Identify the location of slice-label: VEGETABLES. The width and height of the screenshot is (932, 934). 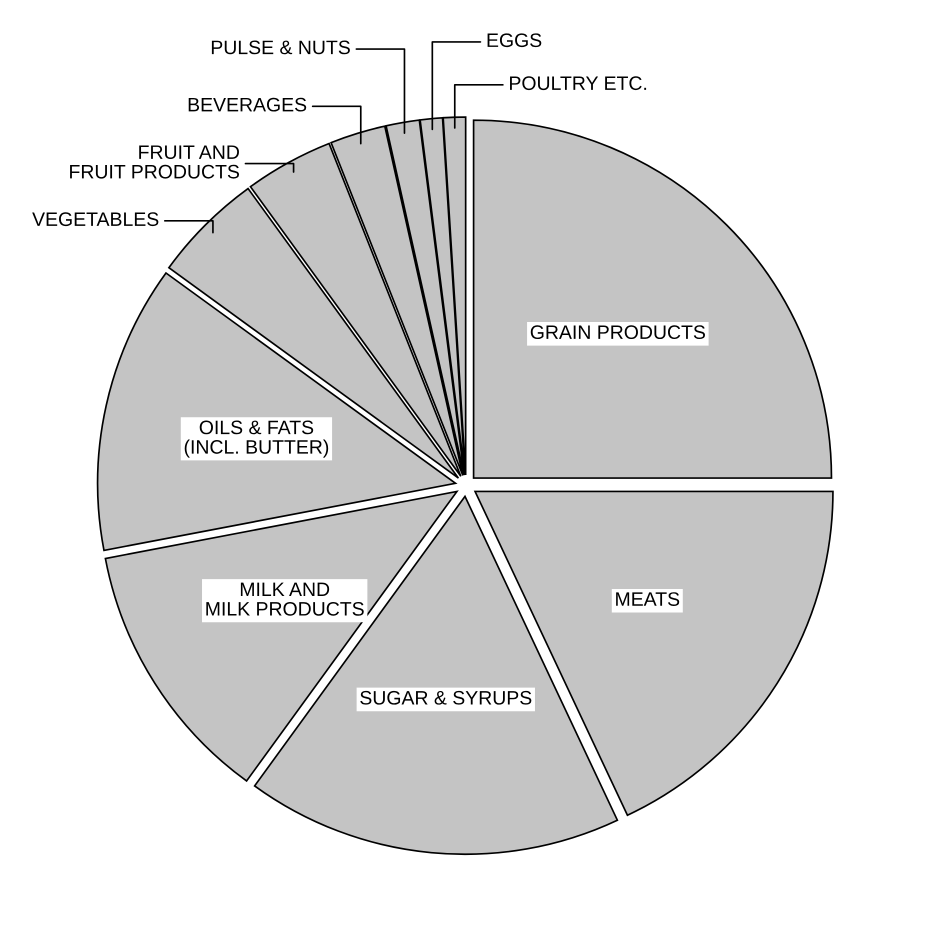
(95, 219).